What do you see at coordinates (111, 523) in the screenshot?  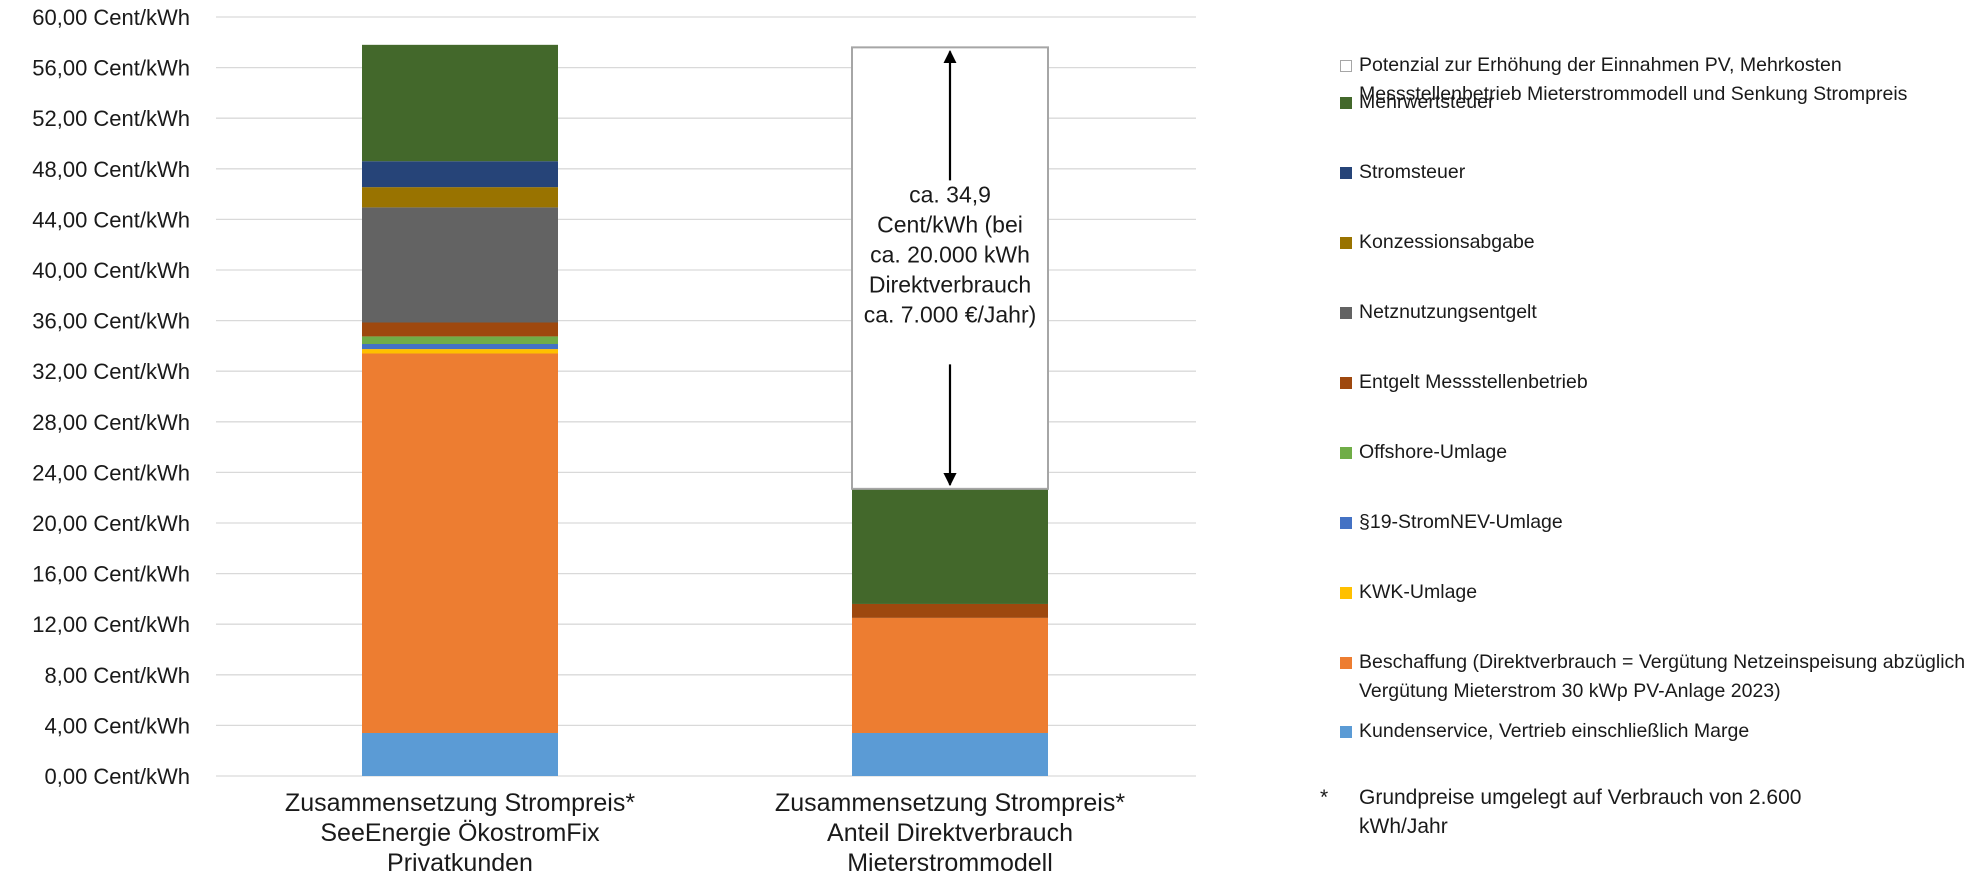 I see `y-tick-label: 20,00 Cent/kWh` at bounding box center [111, 523].